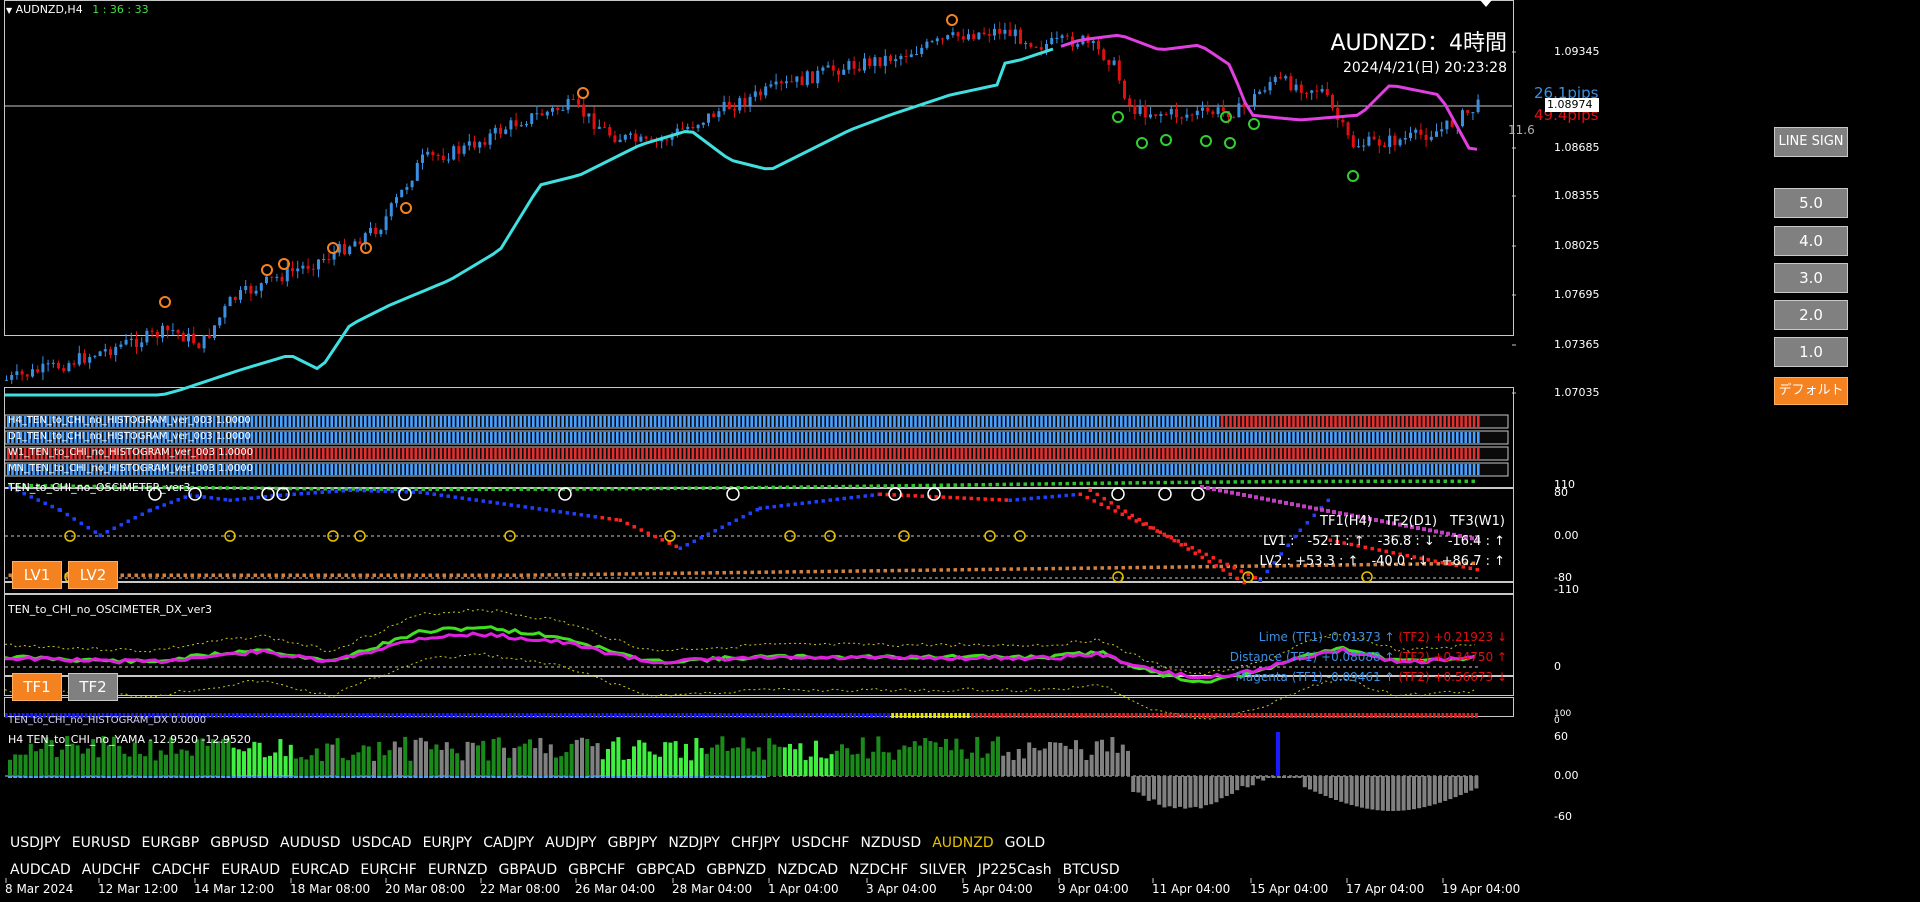 This screenshot has width=1920, height=902. What do you see at coordinates (891, 843) in the screenshot?
I see `symbol-button-nzdusd: NZDUSD` at bounding box center [891, 843].